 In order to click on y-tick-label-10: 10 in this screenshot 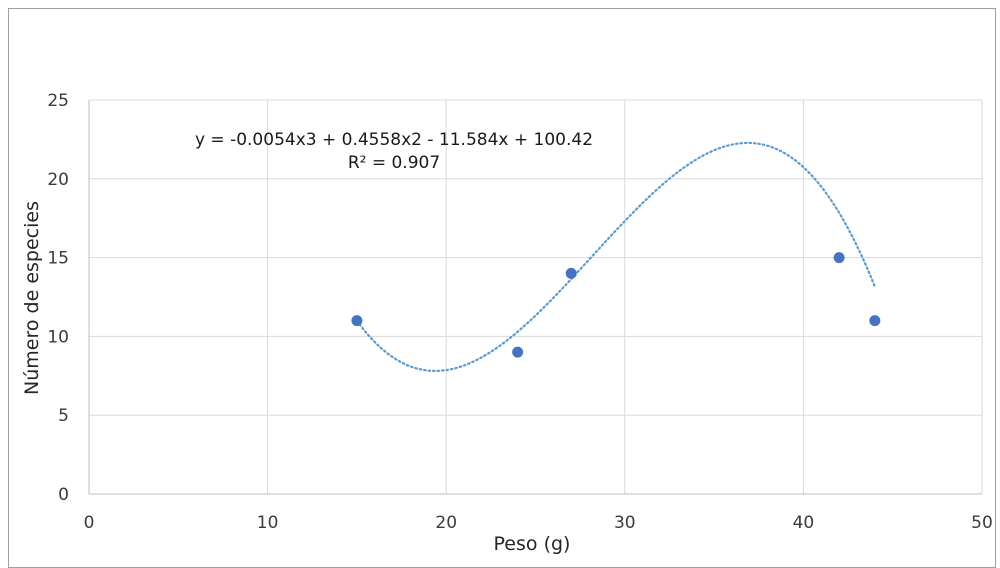, I will do `click(58, 337)`.